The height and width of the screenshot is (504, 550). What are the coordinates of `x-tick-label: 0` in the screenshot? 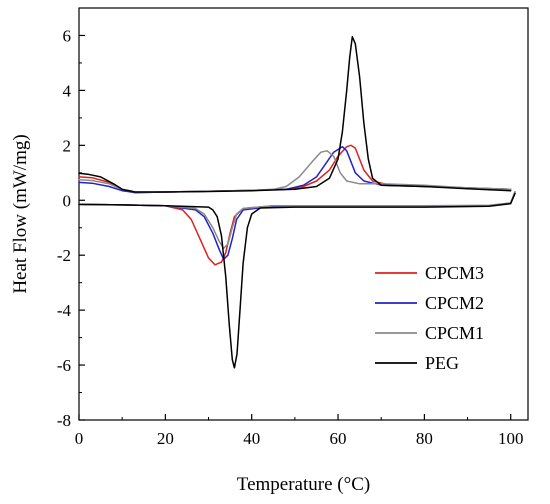 It's located at (79, 438).